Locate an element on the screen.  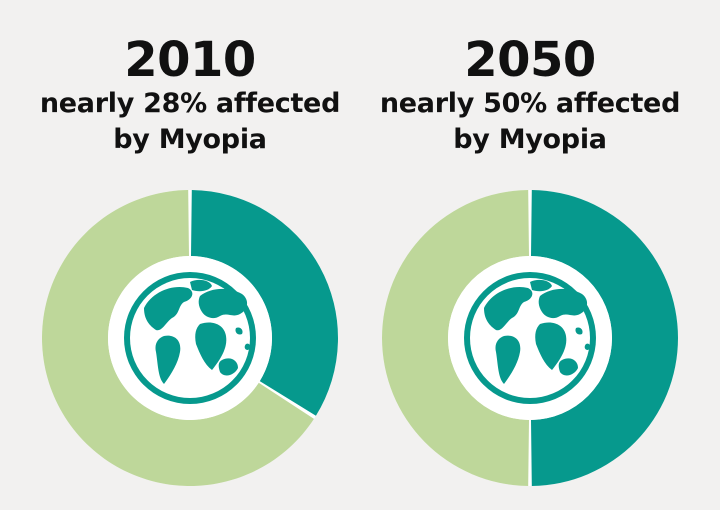
donut-slice-not-affected is located at coordinates (455, 338).